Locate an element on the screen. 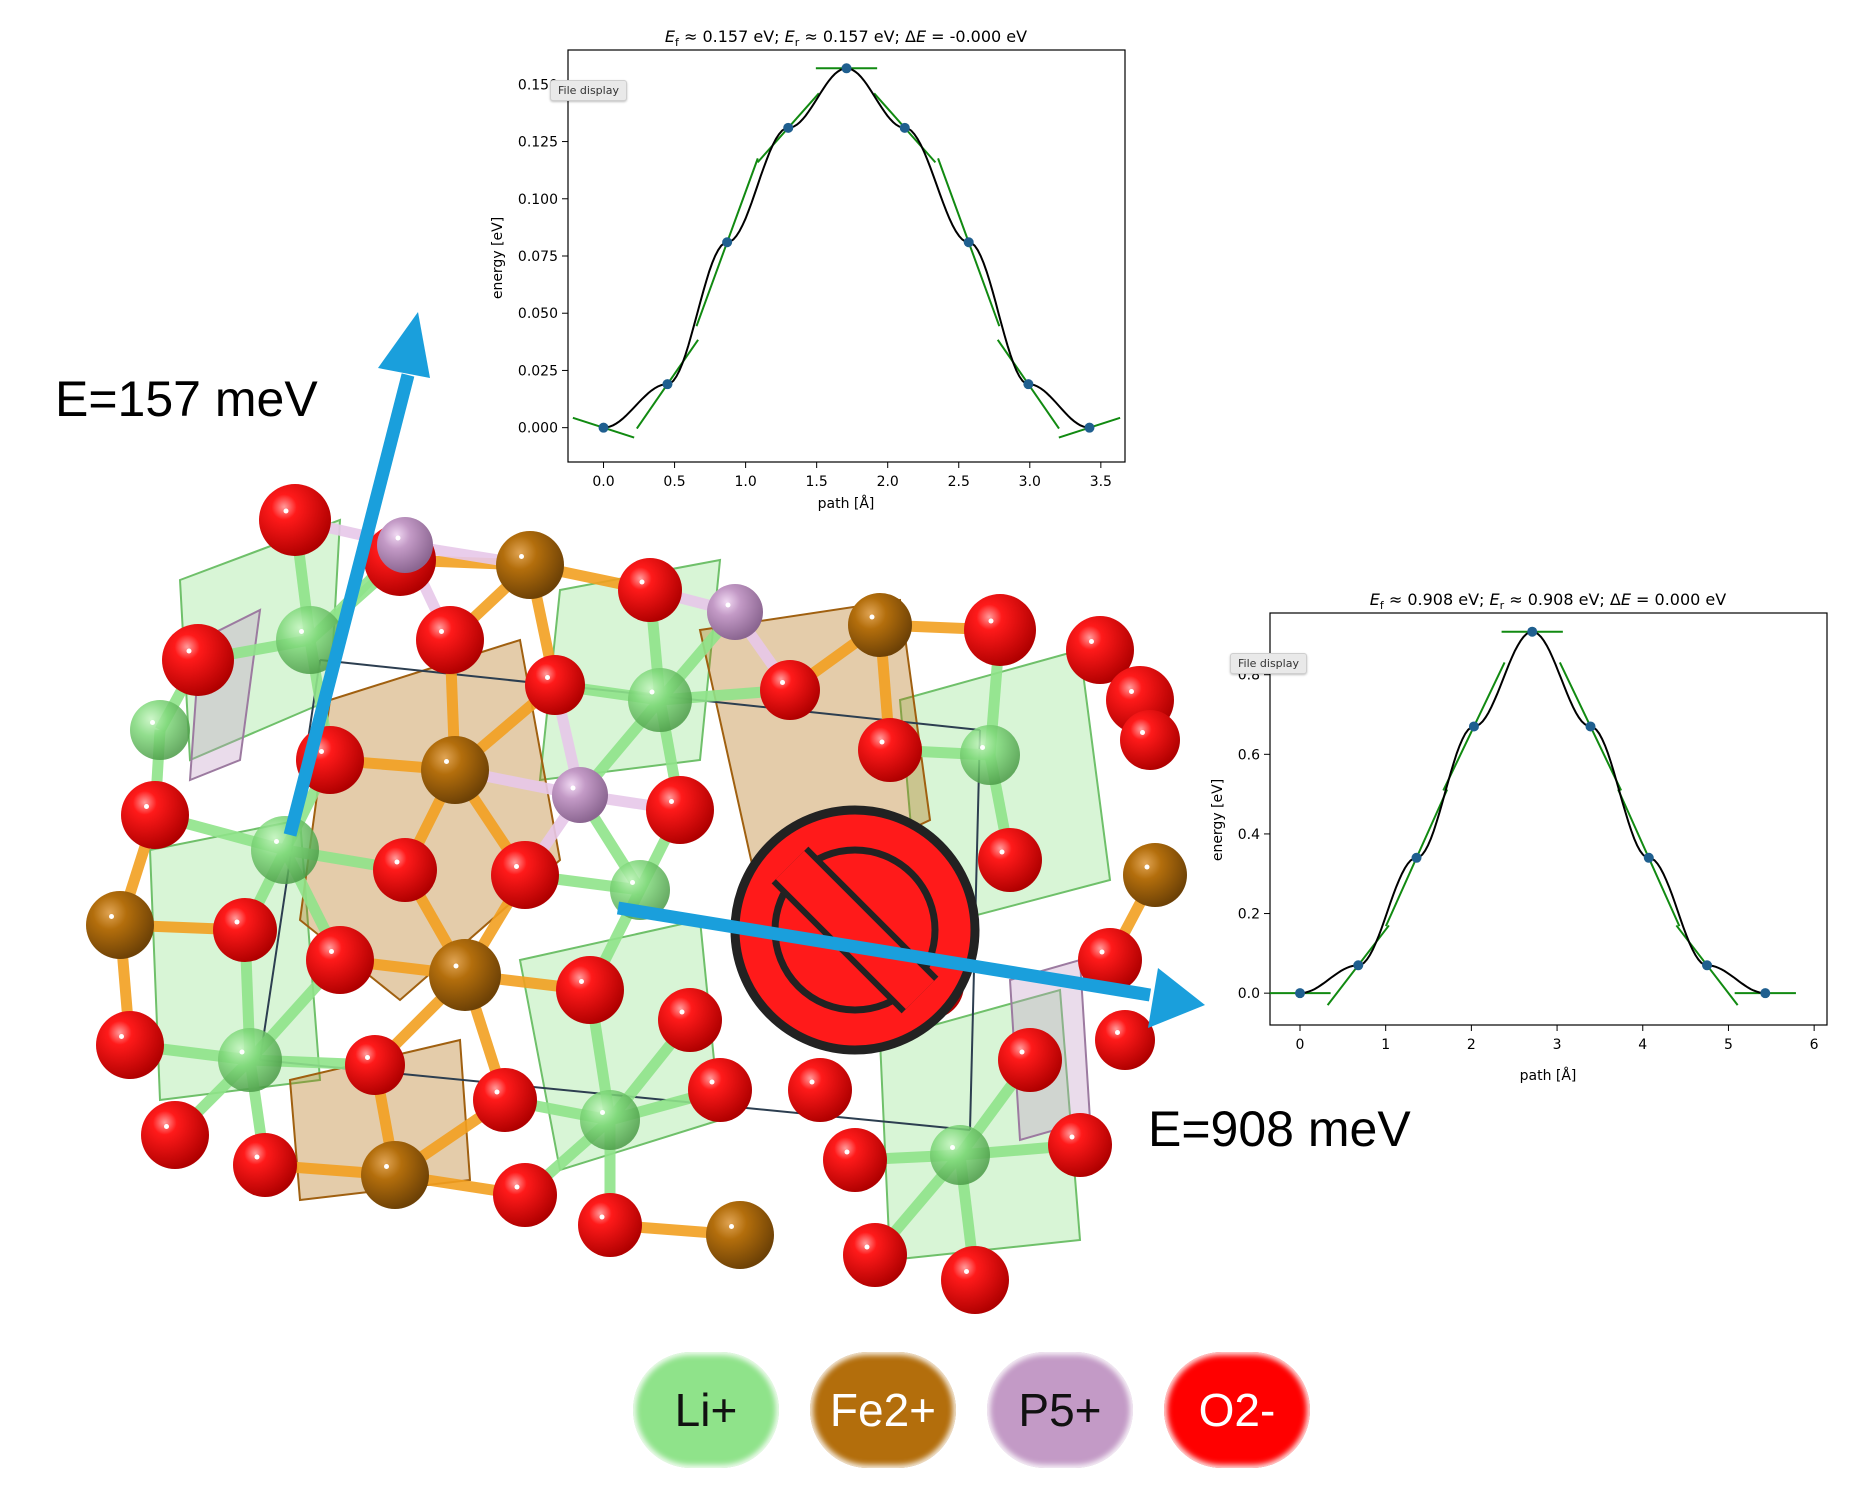 This screenshot has width=1857, height=1505. x-tick-label: 0 is located at coordinates (1300, 1045).